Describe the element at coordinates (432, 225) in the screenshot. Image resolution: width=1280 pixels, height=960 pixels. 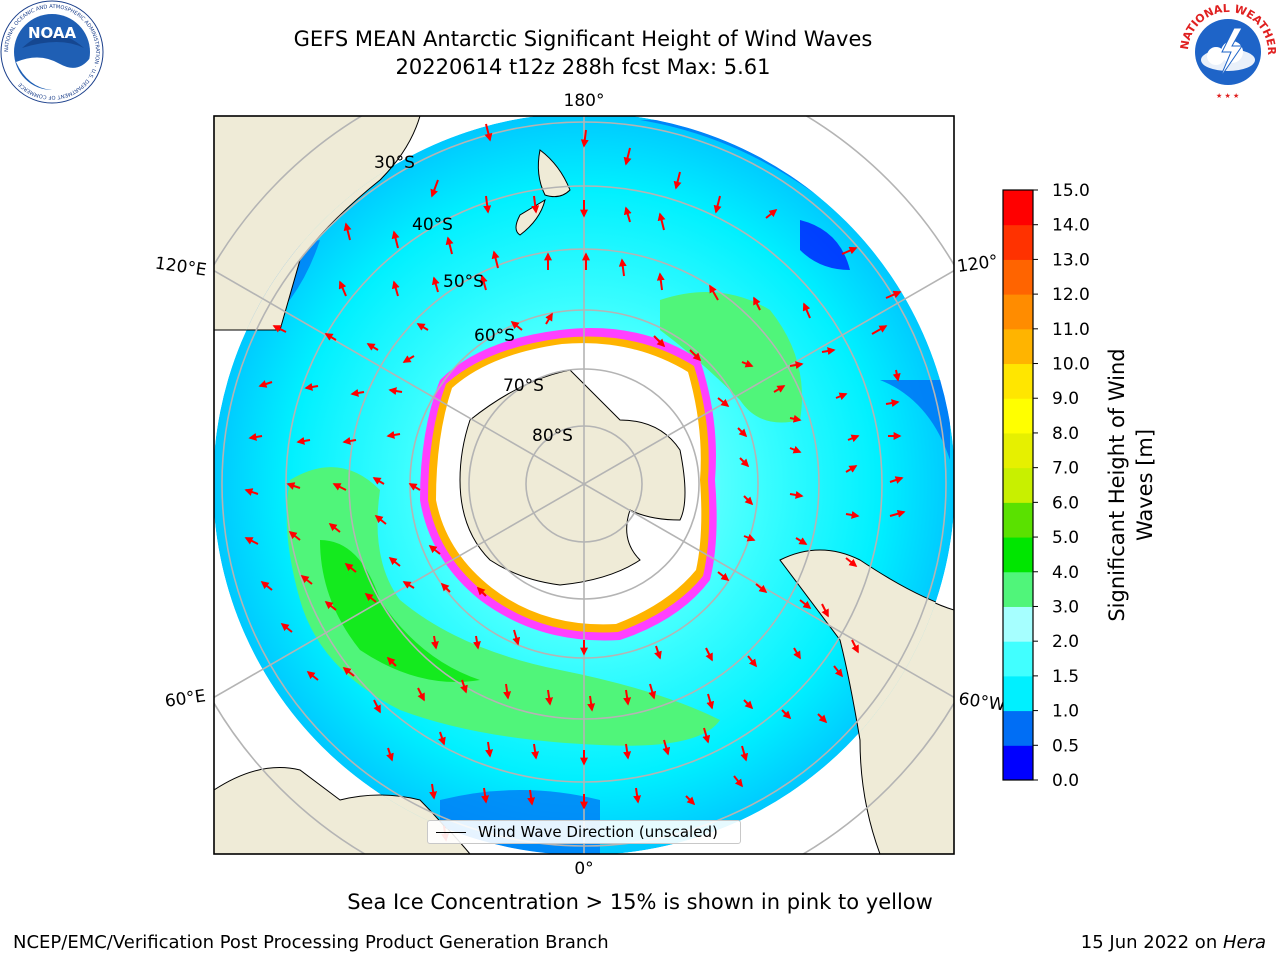
I see `lat-label-40s: 40°S` at that location.